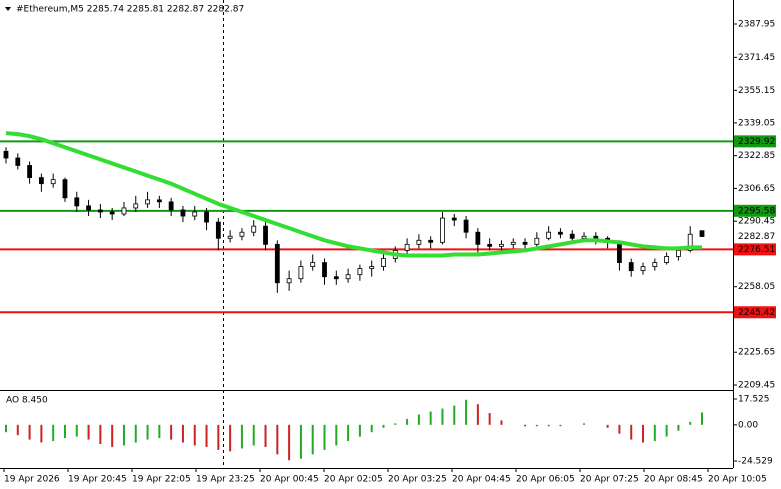 Image resolution: width=781 pixels, height=489 pixels. Describe the element at coordinates (609, 480) in the screenshot. I see `x-tick-label: 20 Apr 07:25` at that location.